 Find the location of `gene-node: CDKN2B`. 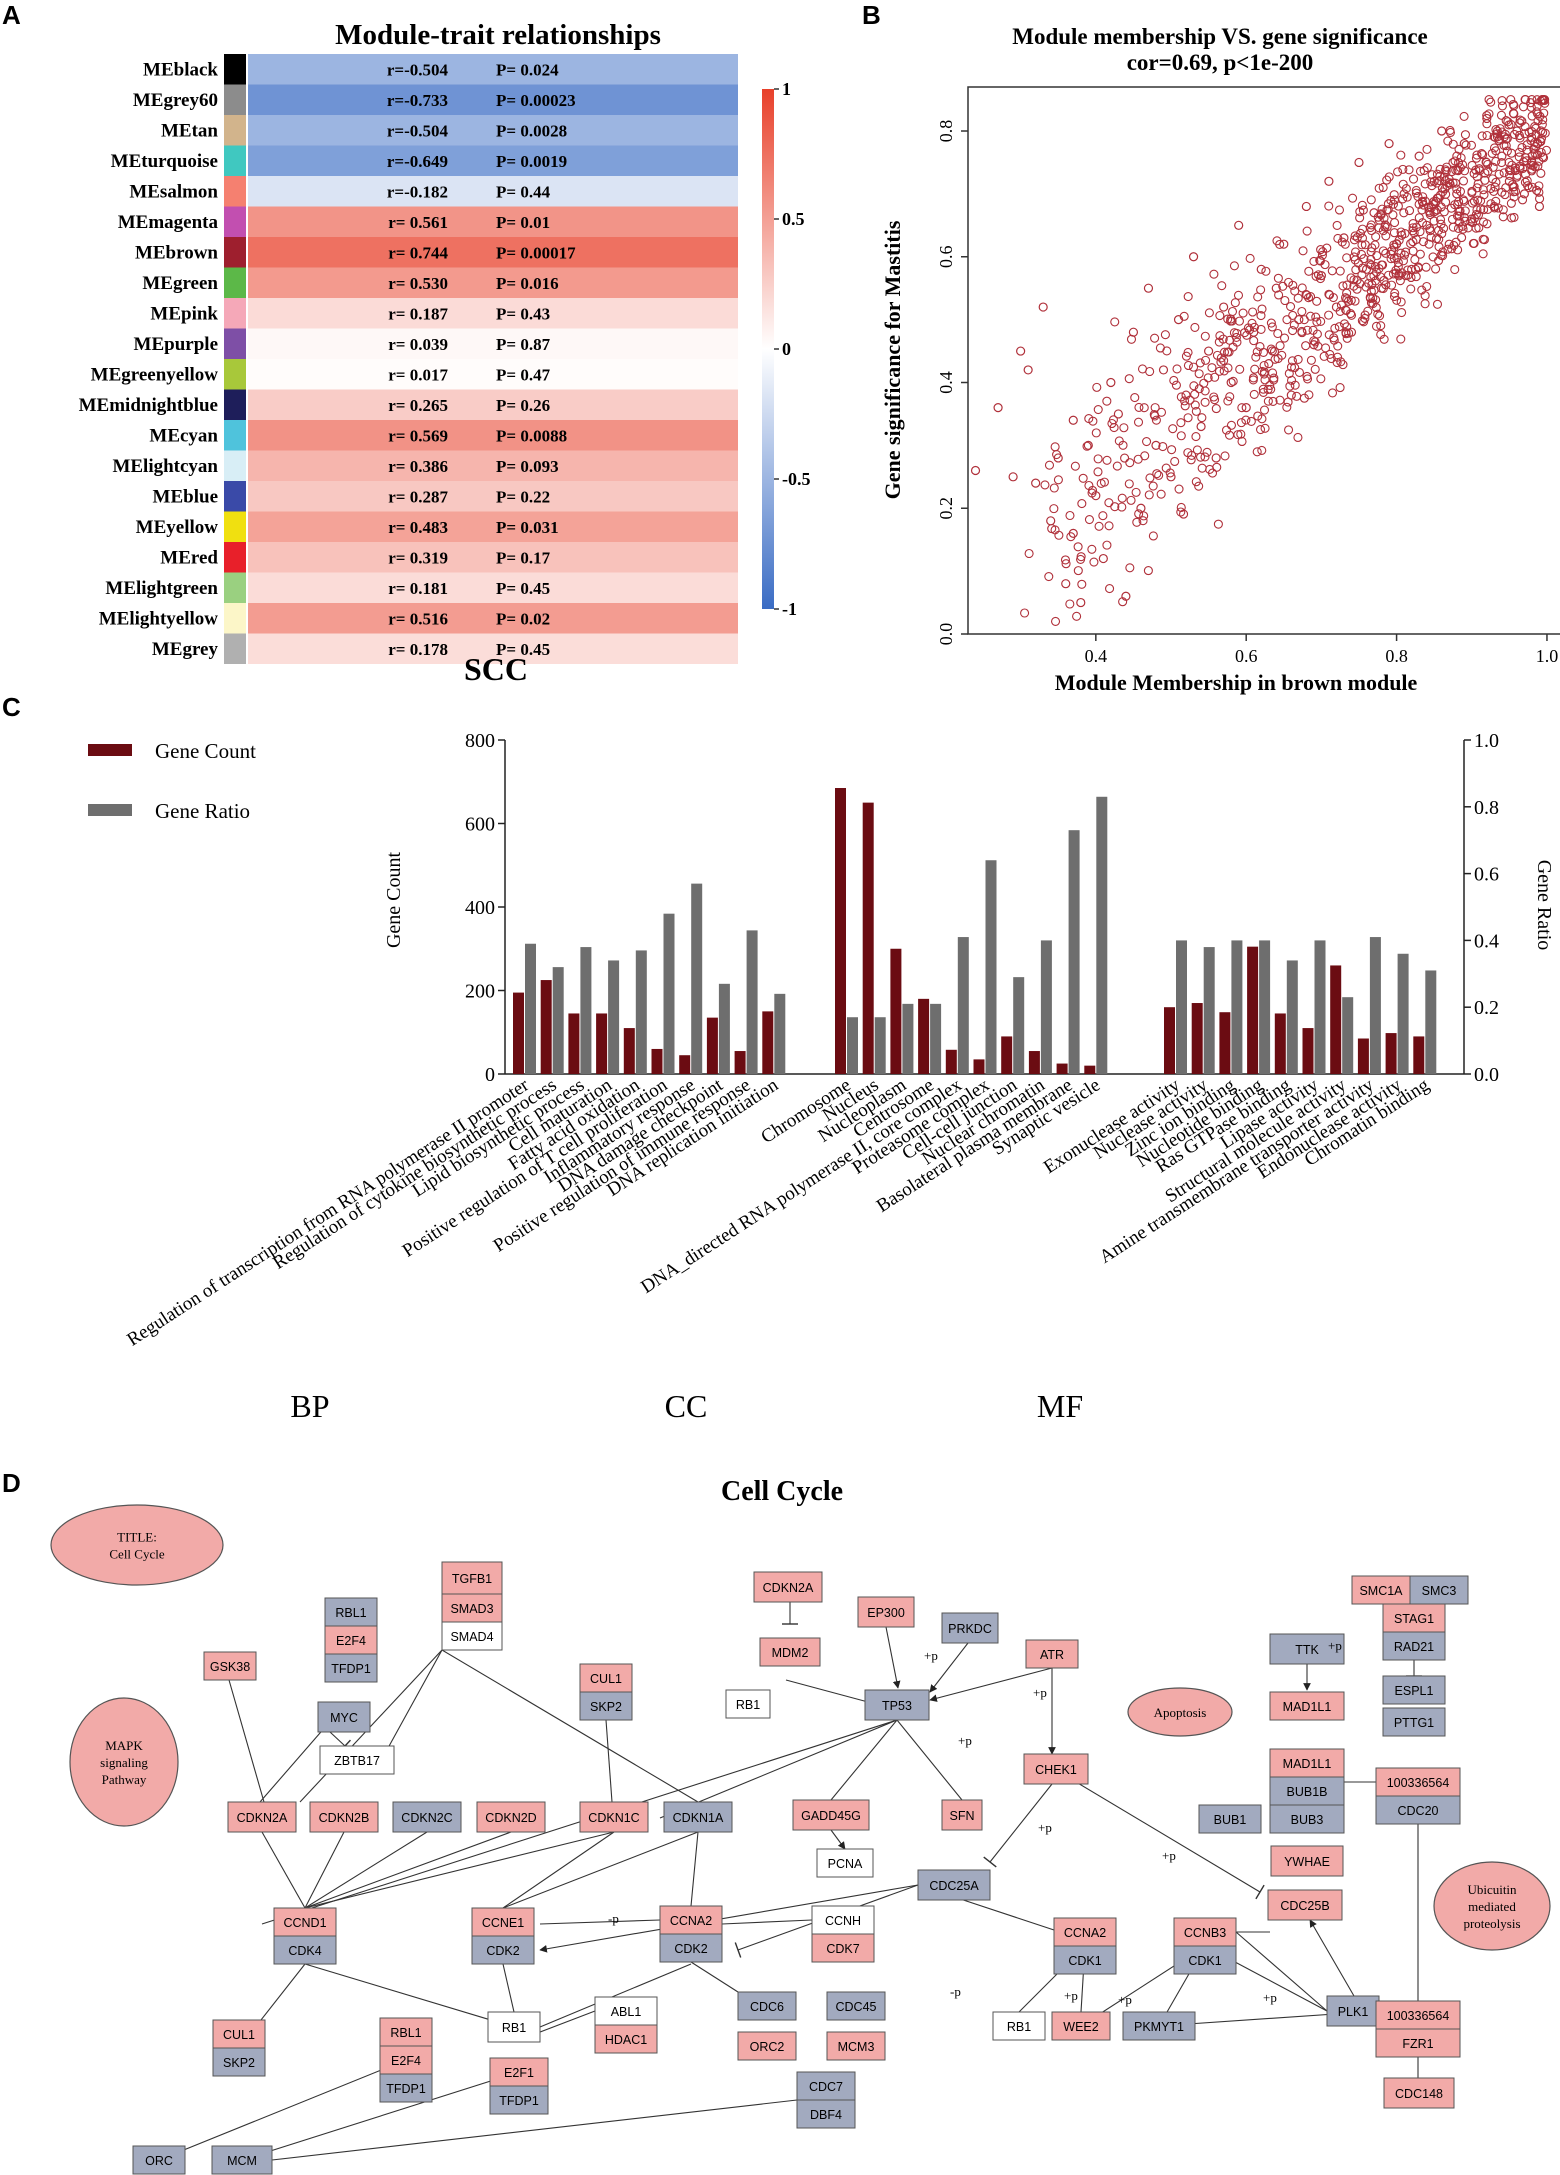

gene-node: CDKN2B is located at coordinates (344, 1817).